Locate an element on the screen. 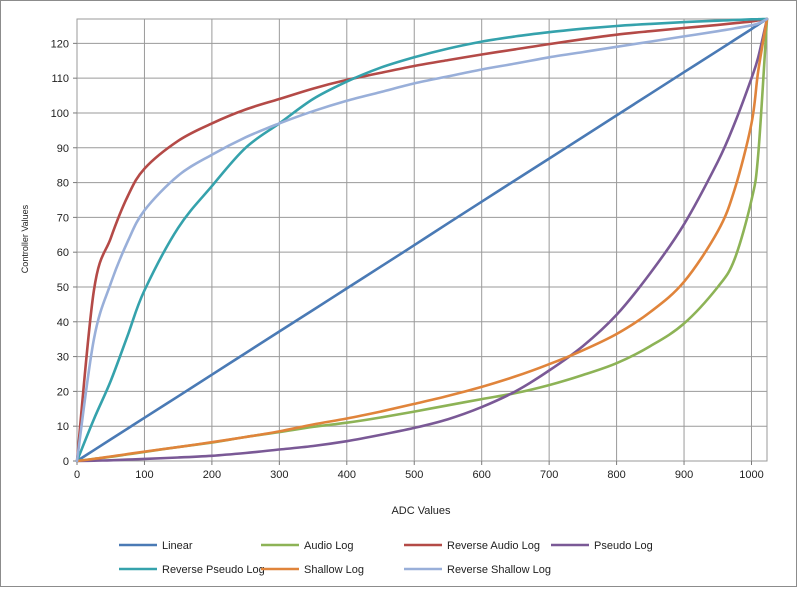  x-tick-label: 700 is located at coordinates (549, 475).